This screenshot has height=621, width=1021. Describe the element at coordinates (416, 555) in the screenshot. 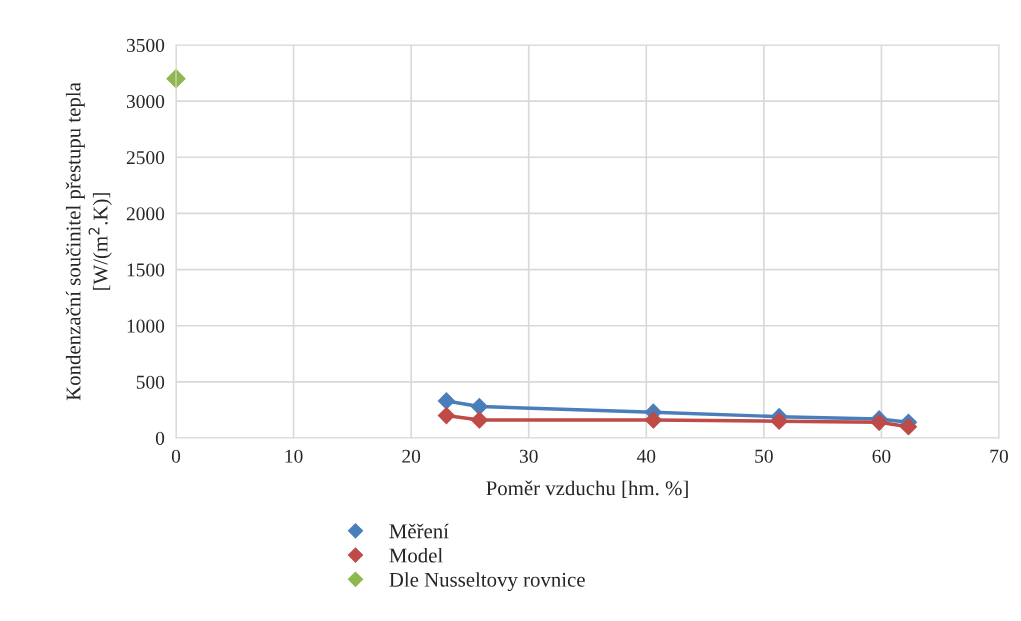

I see `legend-label: Model` at that location.